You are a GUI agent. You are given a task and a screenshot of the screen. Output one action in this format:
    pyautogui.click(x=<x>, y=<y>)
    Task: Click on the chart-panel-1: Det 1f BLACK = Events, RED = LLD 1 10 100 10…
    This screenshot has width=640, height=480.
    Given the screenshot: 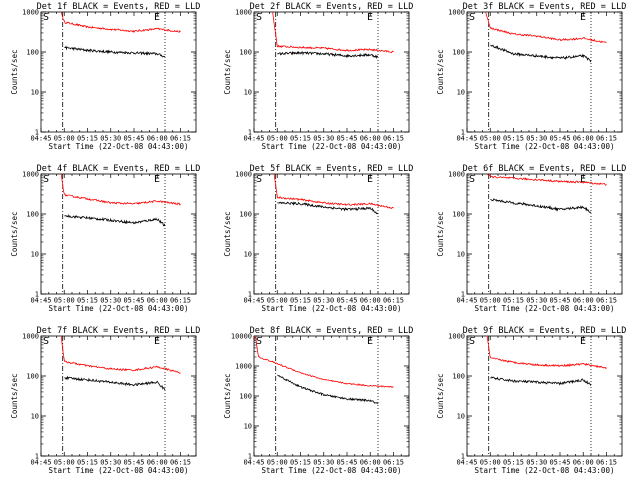 What is the action you would take?
    pyautogui.click(x=105, y=76)
    